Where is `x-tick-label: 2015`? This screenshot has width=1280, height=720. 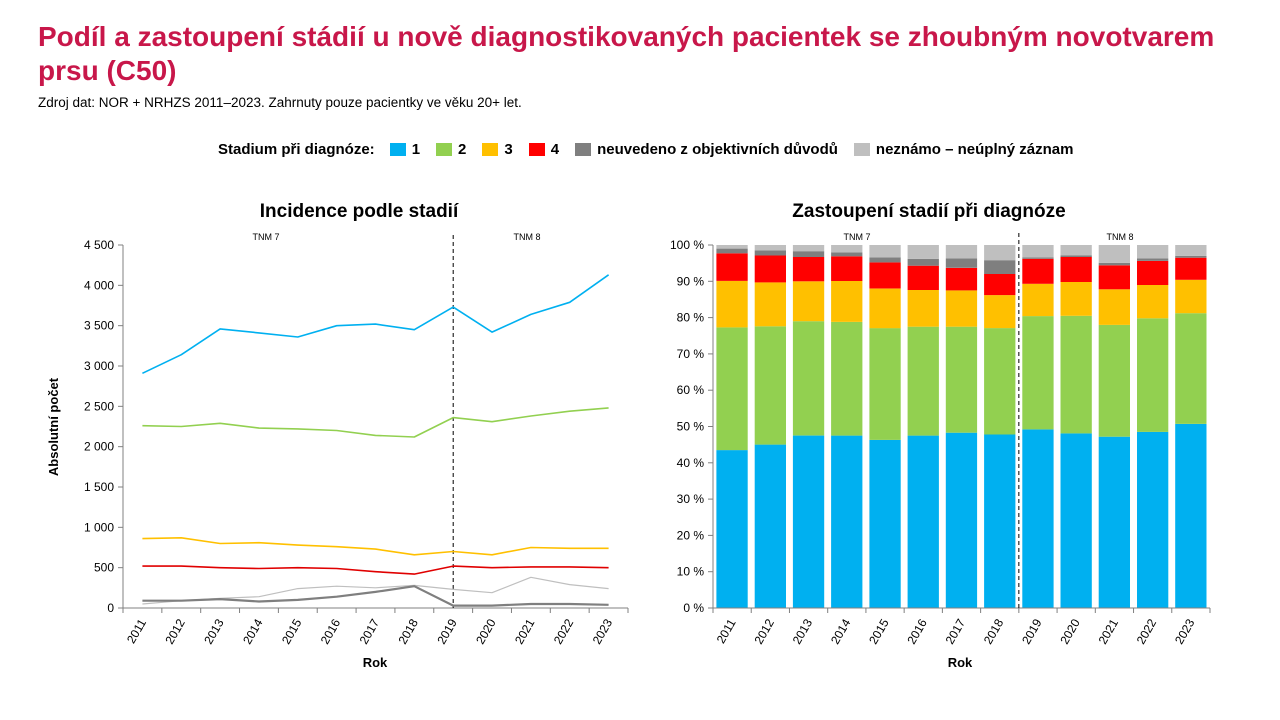 x-tick-label: 2015 is located at coordinates (292, 631).